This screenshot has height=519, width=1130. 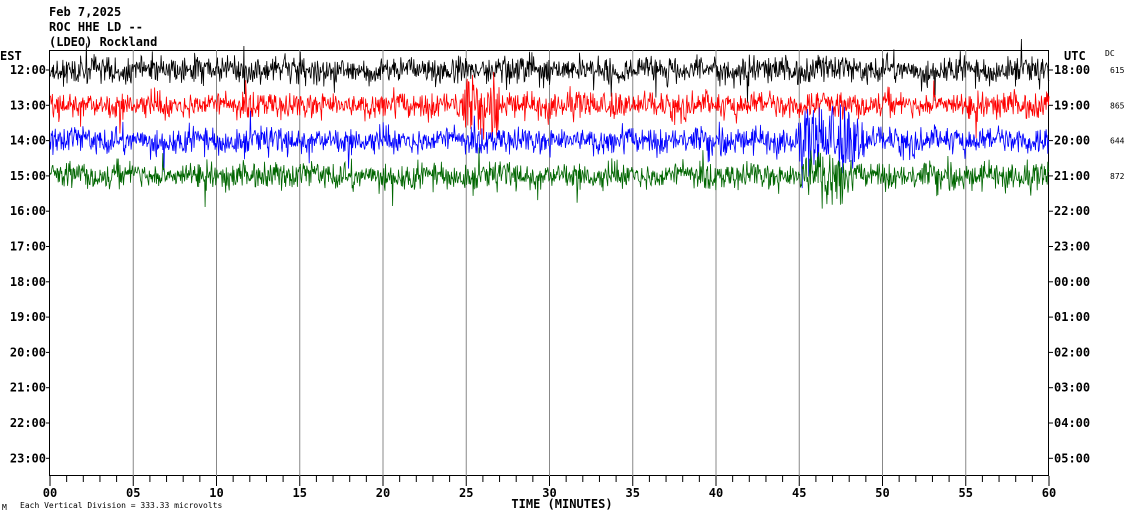 What do you see at coordinates (1117, 123) in the screenshot?
I see `dc-value-labels: 615 865 644 872` at bounding box center [1117, 123].